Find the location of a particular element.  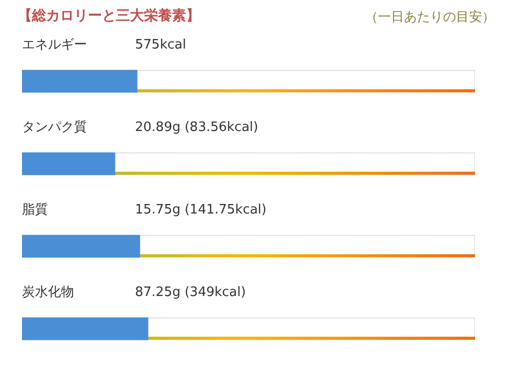

y-tick-label: タンパク質 is located at coordinates (54, 128).